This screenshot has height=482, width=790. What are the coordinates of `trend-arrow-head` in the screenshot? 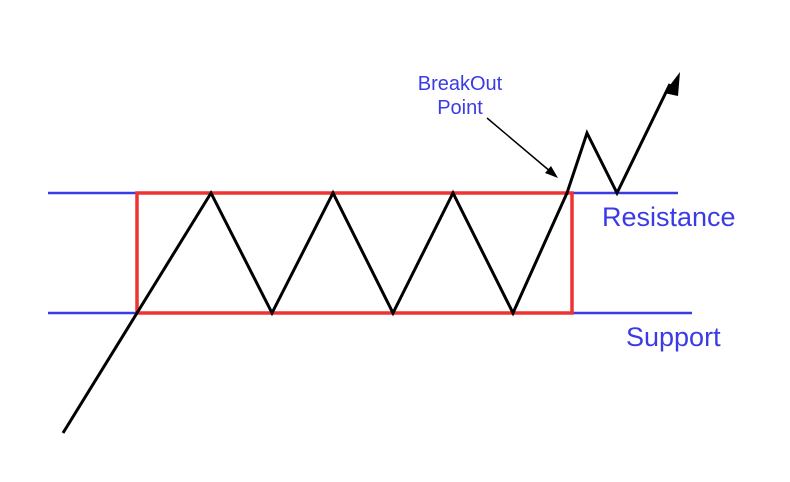 It's located at (672, 84).